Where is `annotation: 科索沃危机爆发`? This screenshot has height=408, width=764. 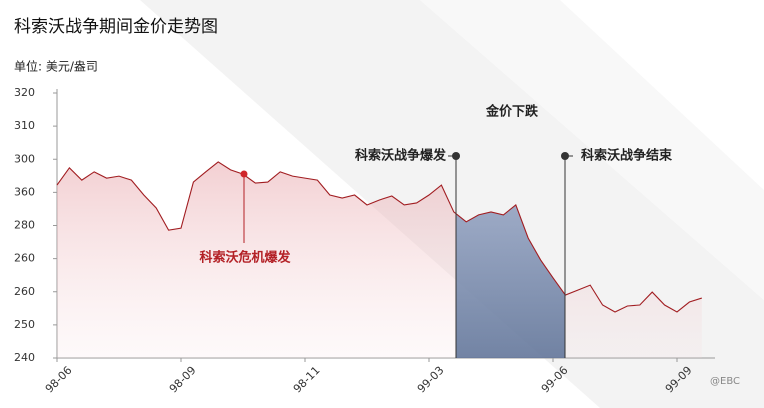 annotation: 科索沃危机爆发 is located at coordinates (245, 258).